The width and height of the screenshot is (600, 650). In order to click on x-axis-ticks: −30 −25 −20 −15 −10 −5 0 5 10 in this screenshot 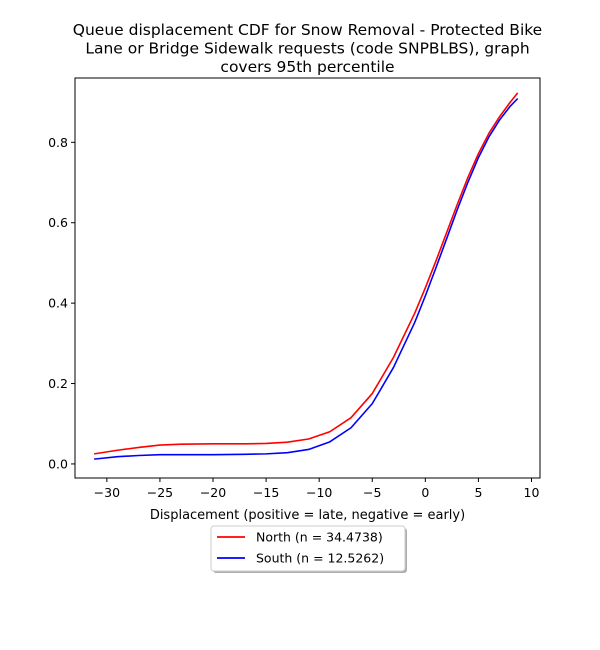, I will do `click(317, 489)`.